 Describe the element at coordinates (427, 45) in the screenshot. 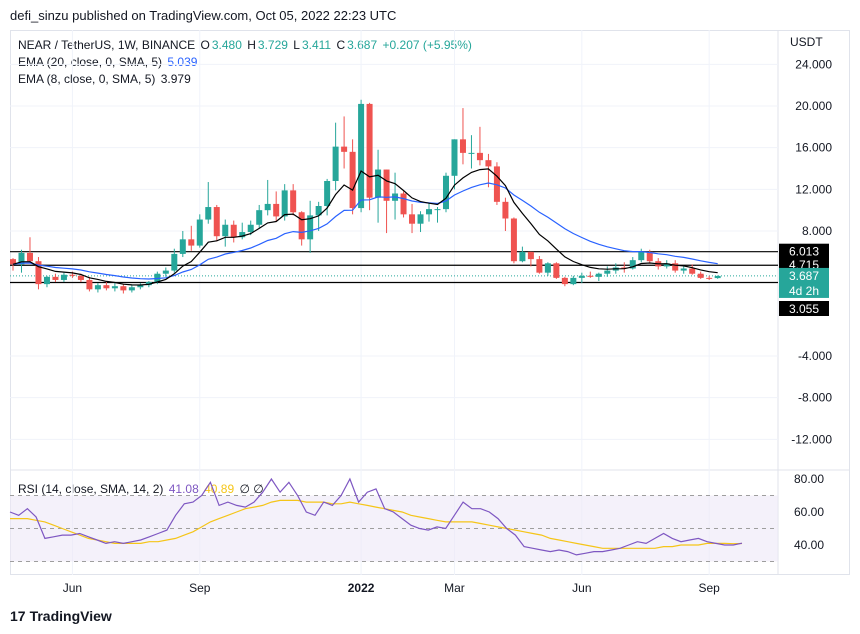

I see `change-value: +0.207 (+5.95%)` at that location.